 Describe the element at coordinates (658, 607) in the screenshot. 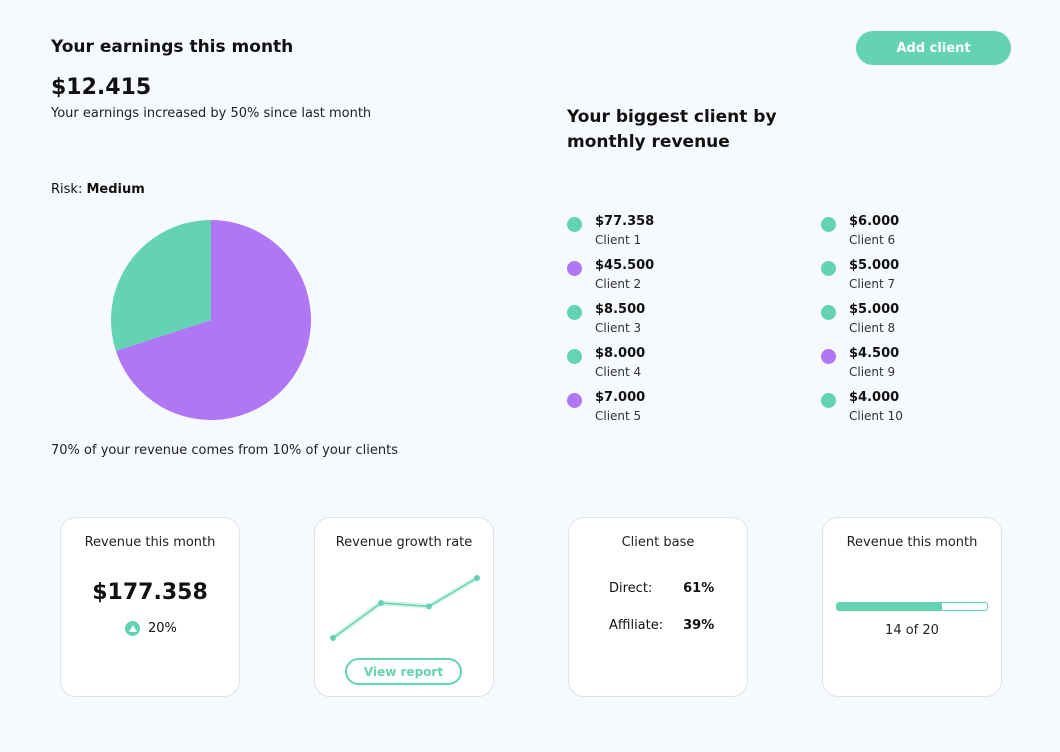

I see `client-base-card: Client base Direct: 61% Affiliate: 39%` at that location.